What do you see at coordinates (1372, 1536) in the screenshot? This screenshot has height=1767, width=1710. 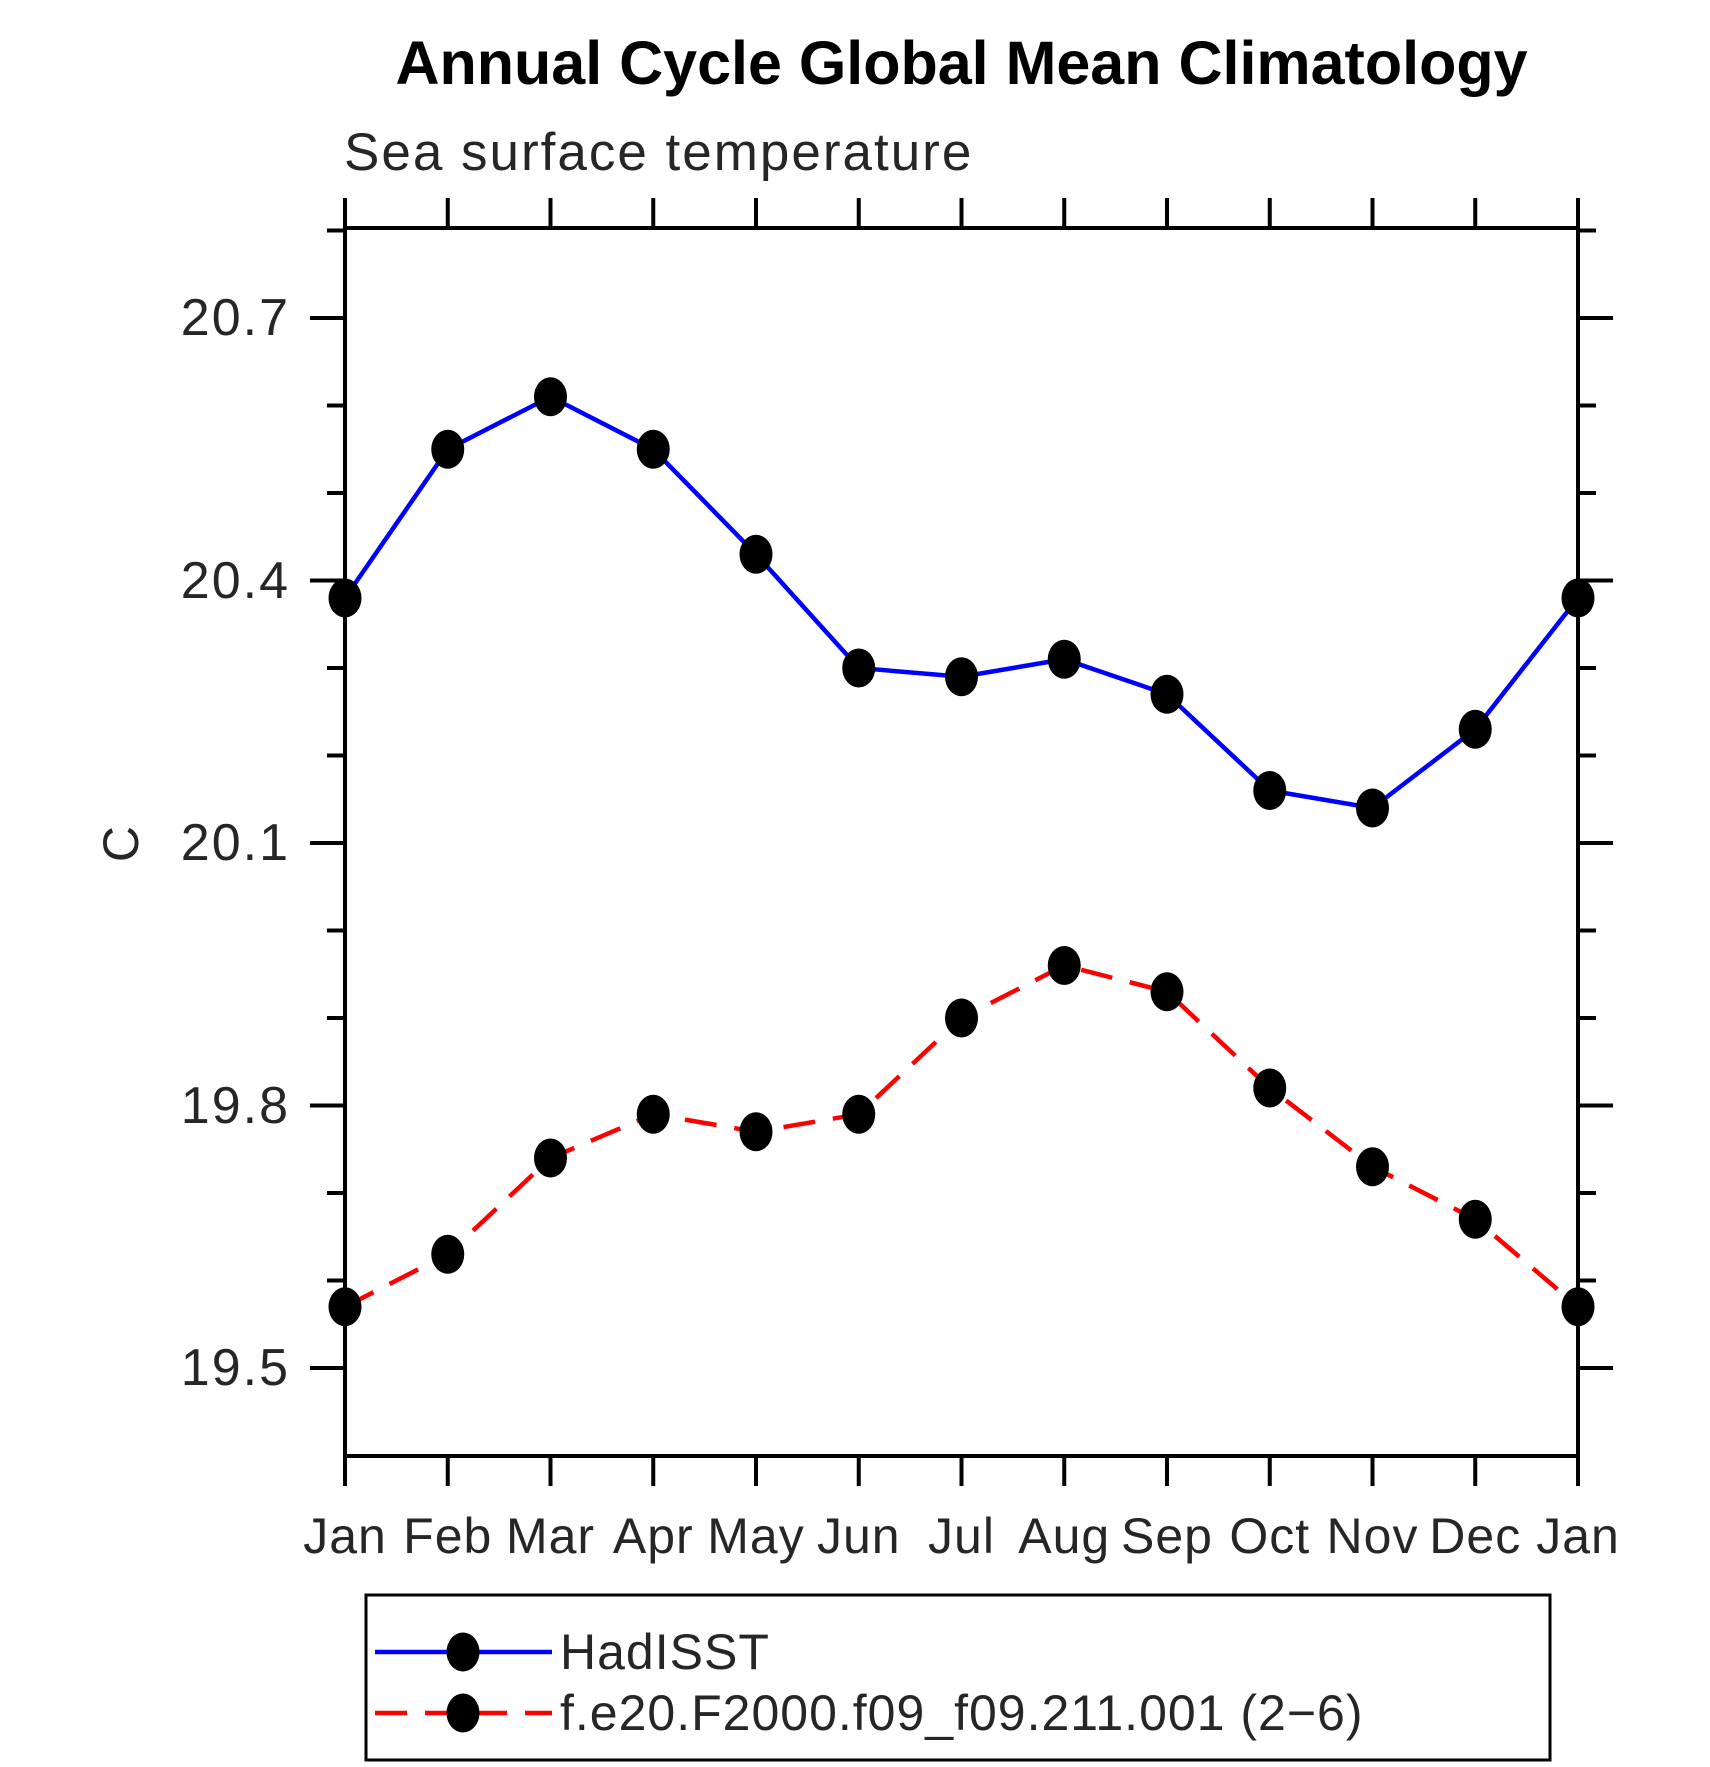 I see `x-tick-label: Nov` at bounding box center [1372, 1536].